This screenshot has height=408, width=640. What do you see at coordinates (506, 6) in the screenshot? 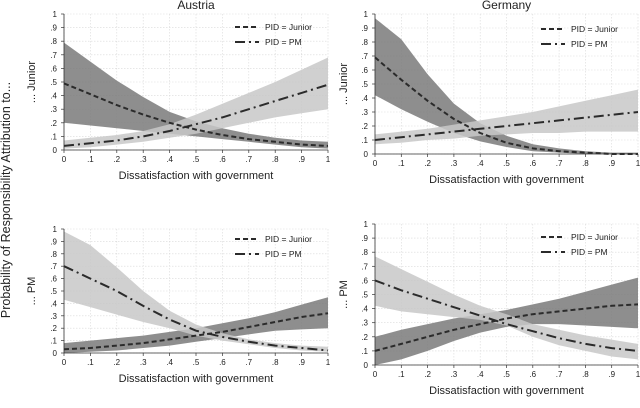
I see `panel-title: Germany` at bounding box center [506, 6].